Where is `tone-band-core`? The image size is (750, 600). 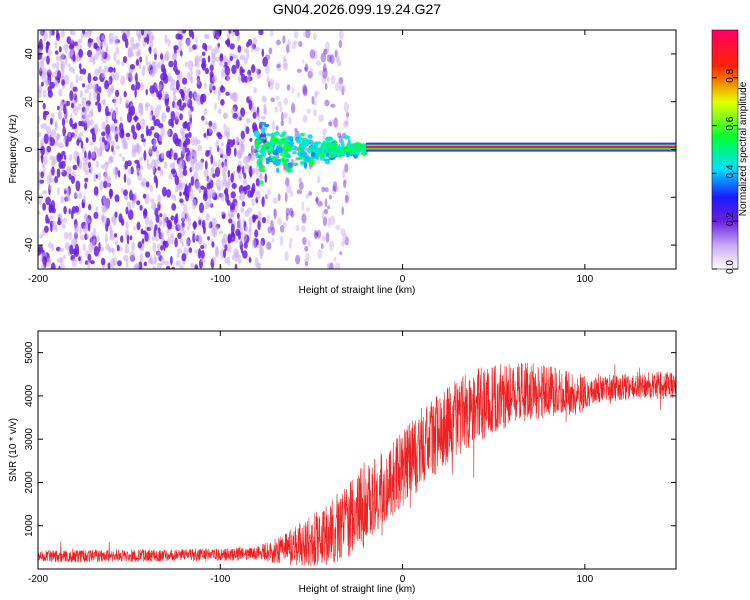 tone-band-core is located at coordinates (521, 147).